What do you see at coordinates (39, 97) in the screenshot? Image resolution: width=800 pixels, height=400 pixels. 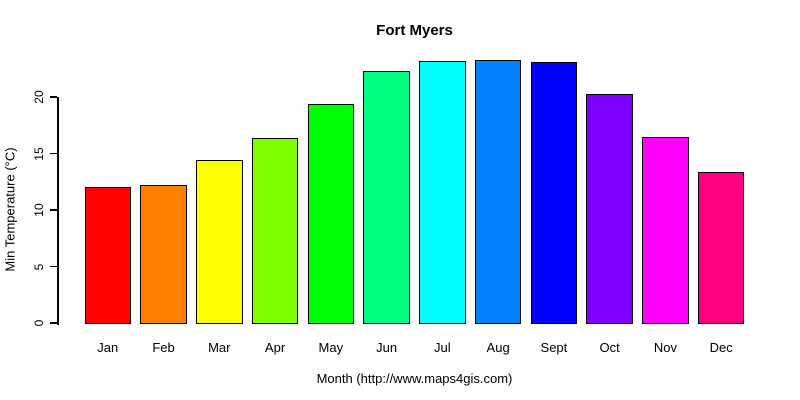 I see `y-tick-label: 20` at bounding box center [39, 97].